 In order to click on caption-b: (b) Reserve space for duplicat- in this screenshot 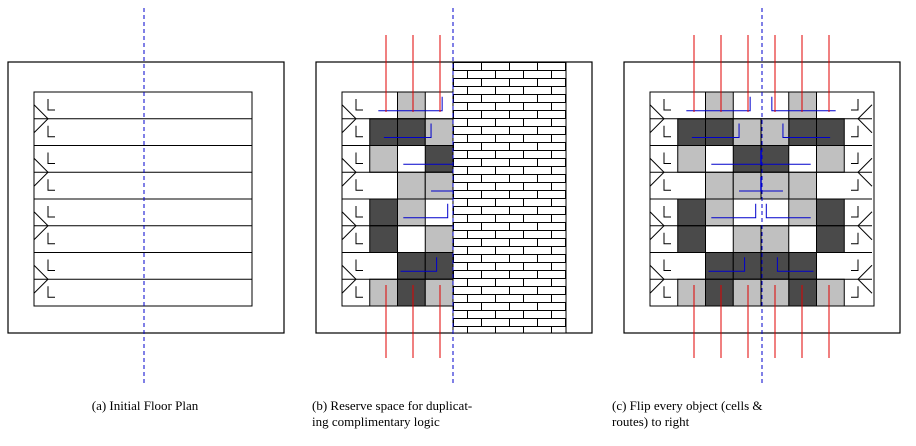, I will do `click(392, 405)`.